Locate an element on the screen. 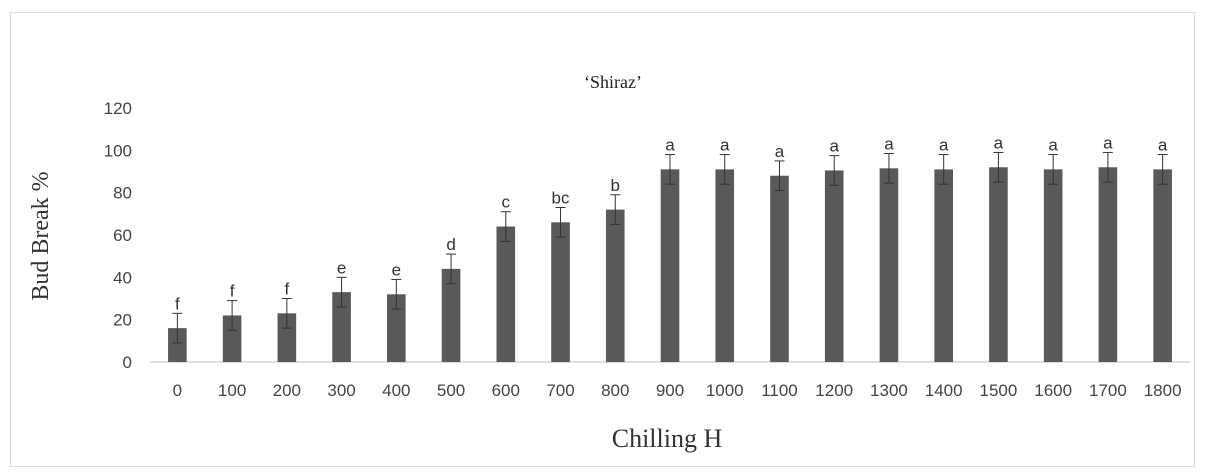 The image size is (1205, 475). x-tick-label: 0 is located at coordinates (177, 390).